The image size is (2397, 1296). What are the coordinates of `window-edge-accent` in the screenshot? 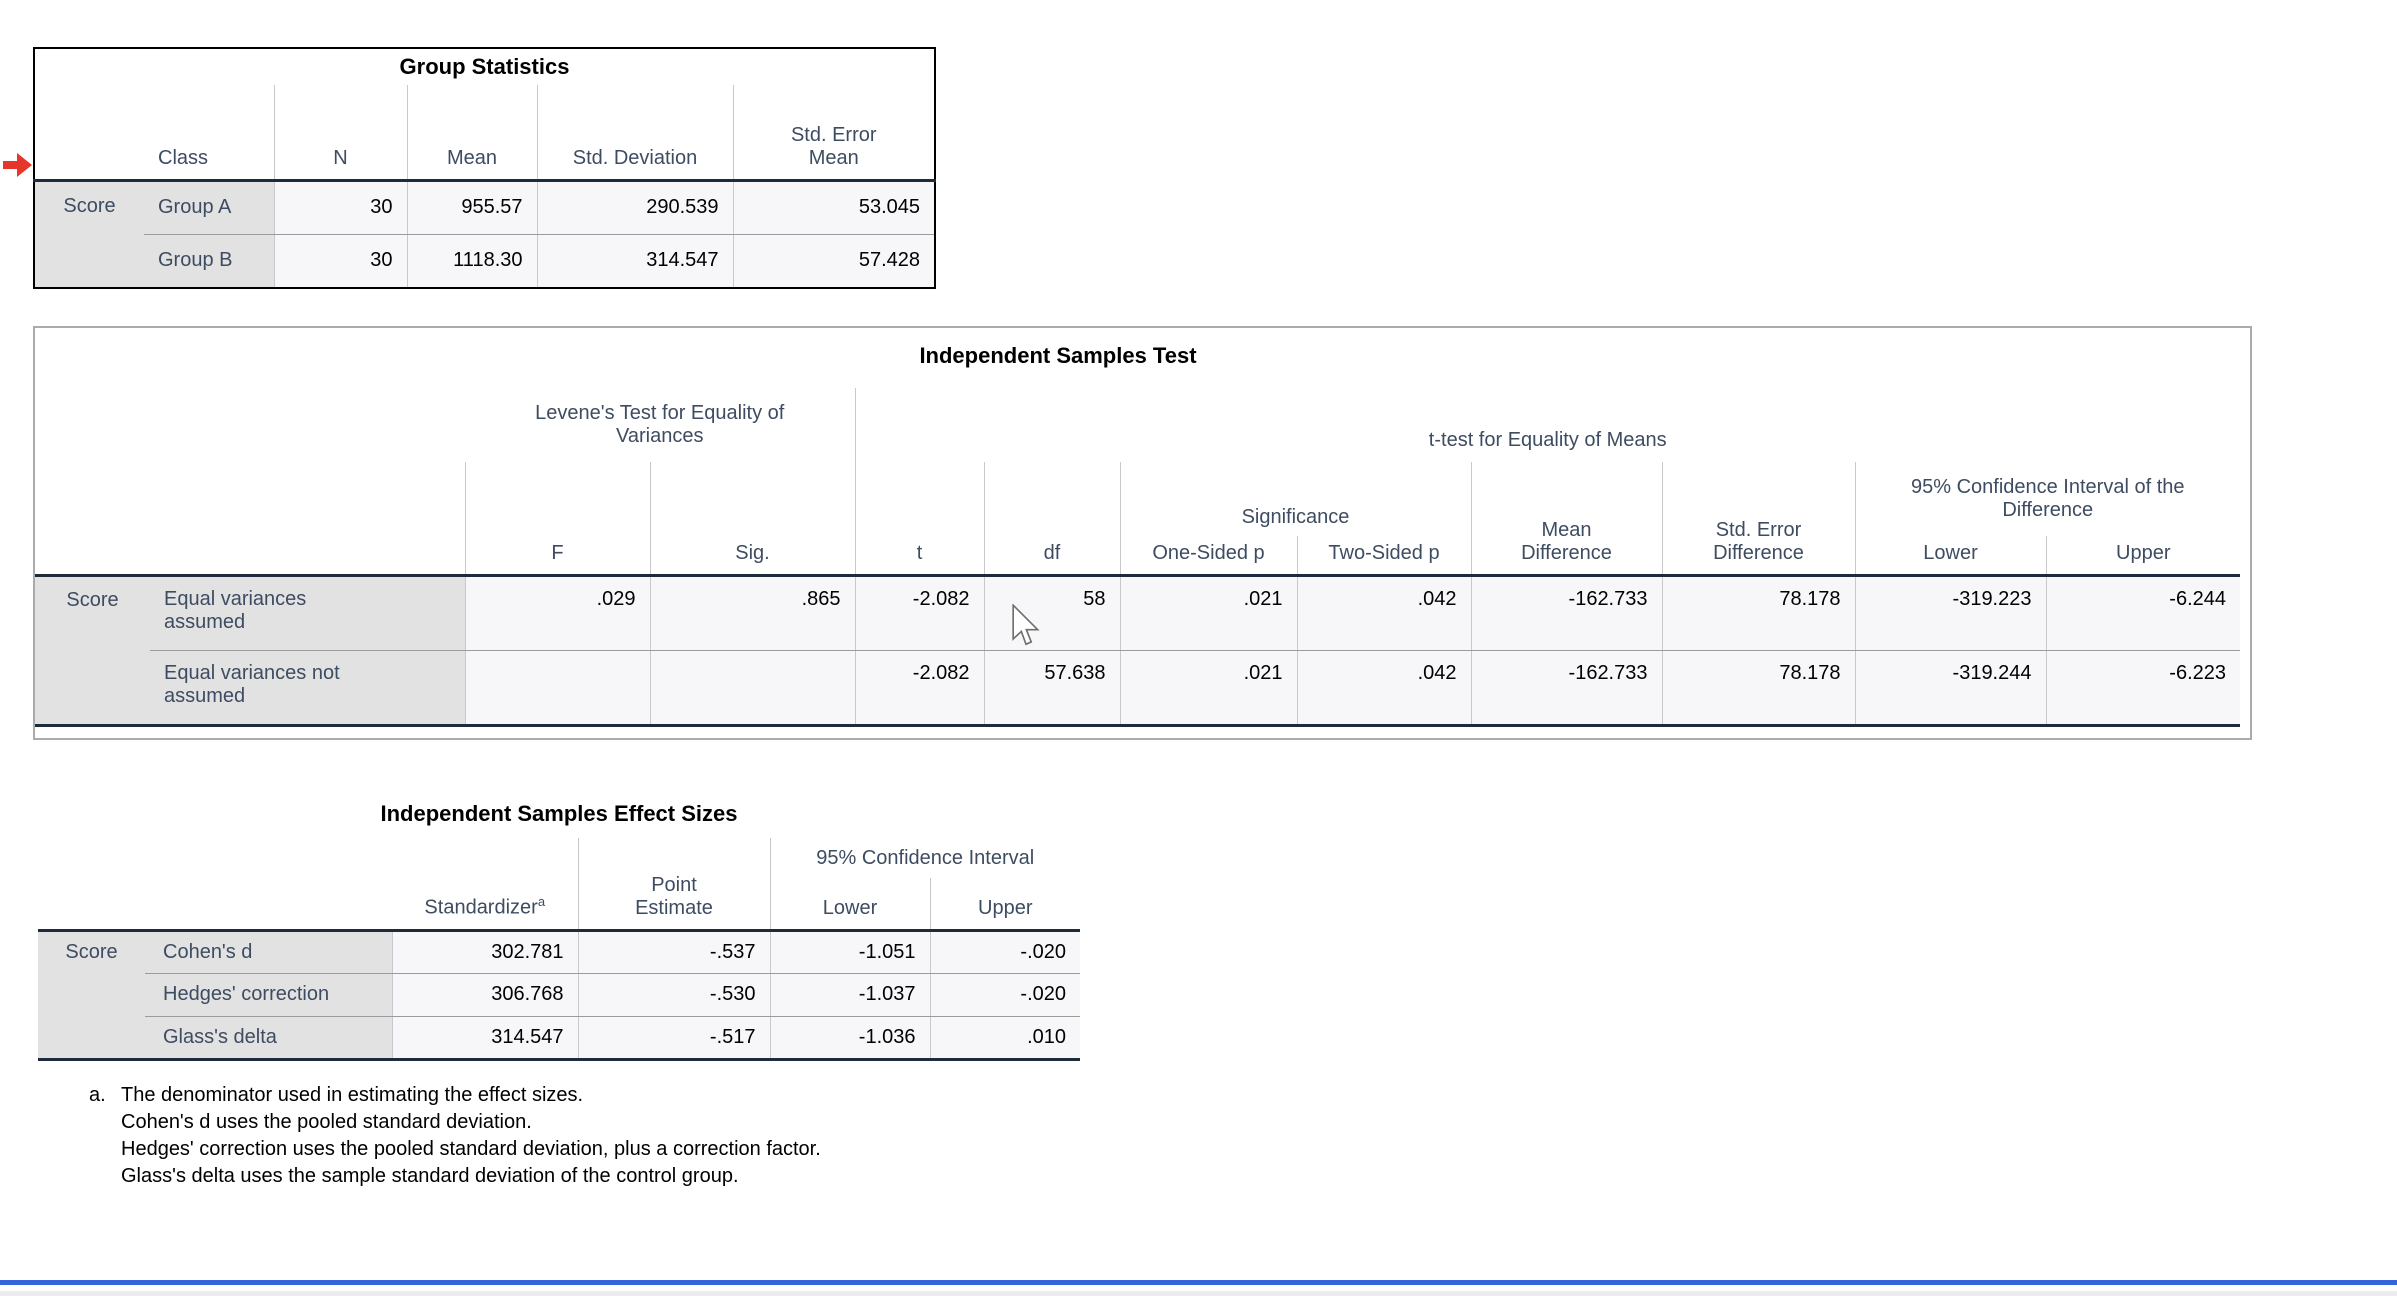 It's located at (1198, 1282).